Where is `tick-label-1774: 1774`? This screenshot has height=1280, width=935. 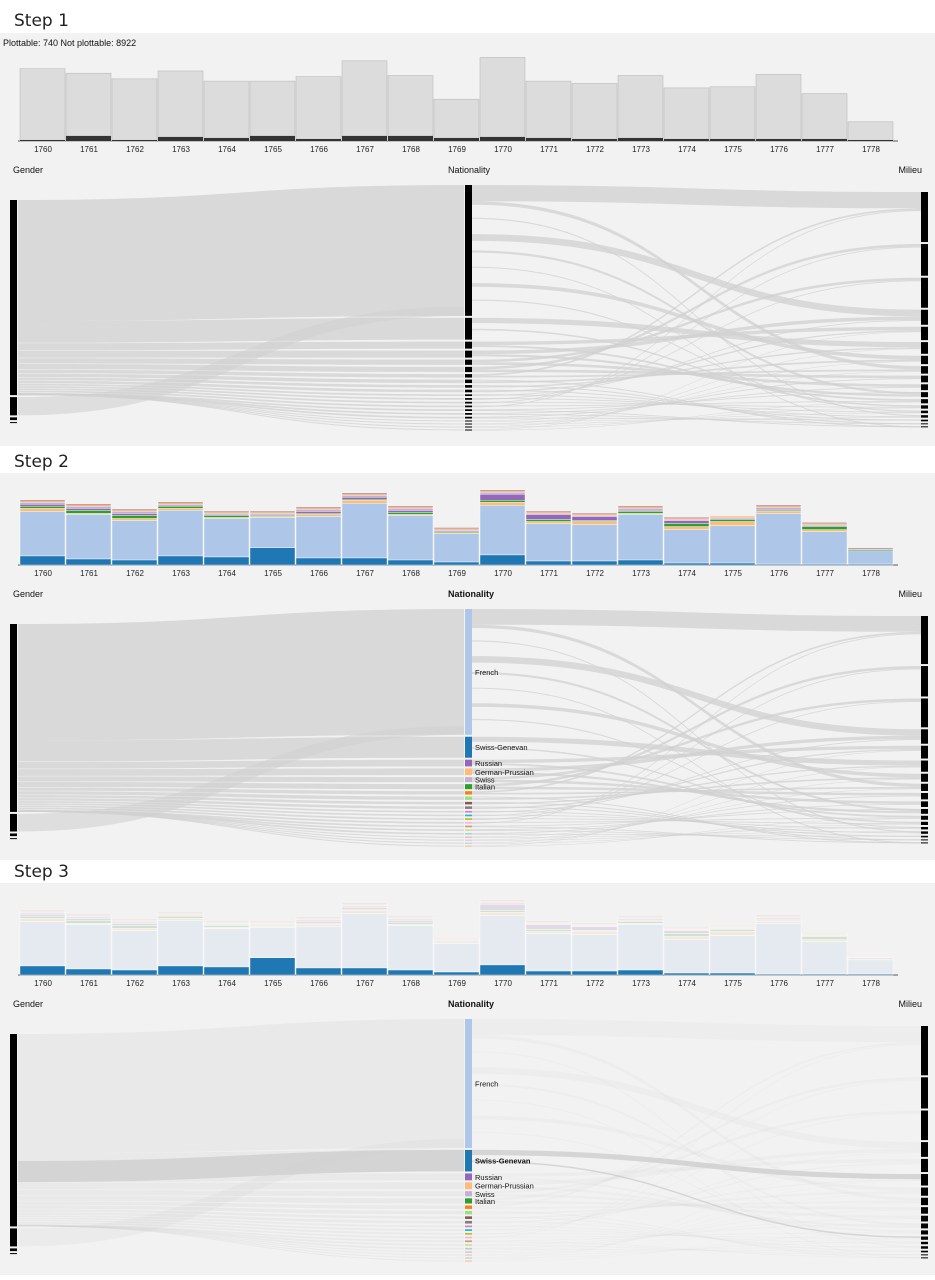 tick-label-1774: 1774 is located at coordinates (687, 149).